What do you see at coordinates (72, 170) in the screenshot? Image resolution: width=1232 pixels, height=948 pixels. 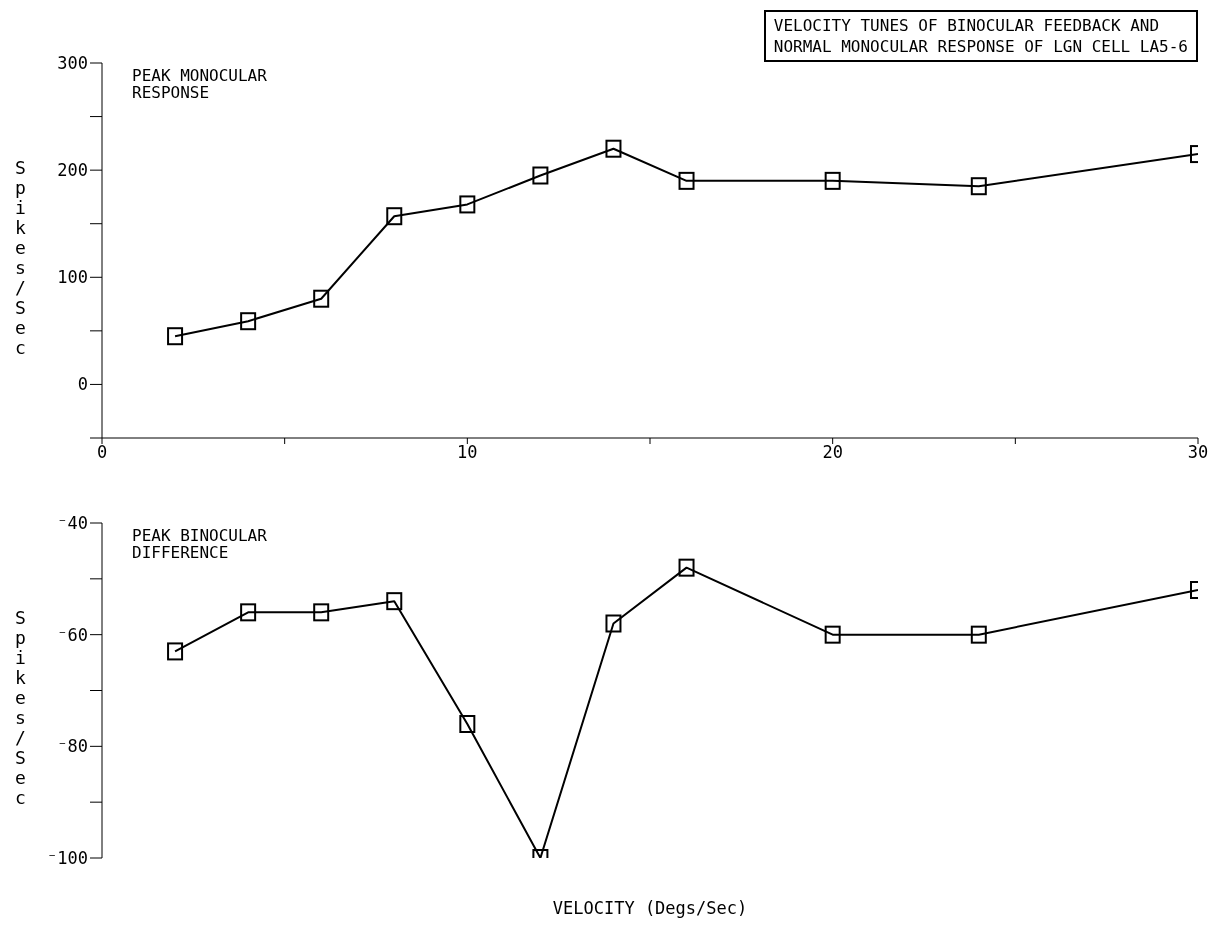 I see `y-tick-label: 200` at bounding box center [72, 170].